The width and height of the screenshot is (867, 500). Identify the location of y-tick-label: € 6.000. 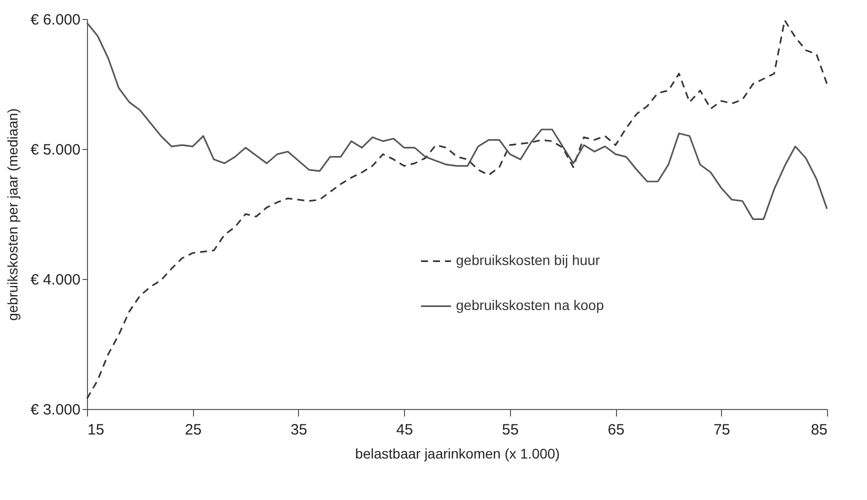
(55, 20).